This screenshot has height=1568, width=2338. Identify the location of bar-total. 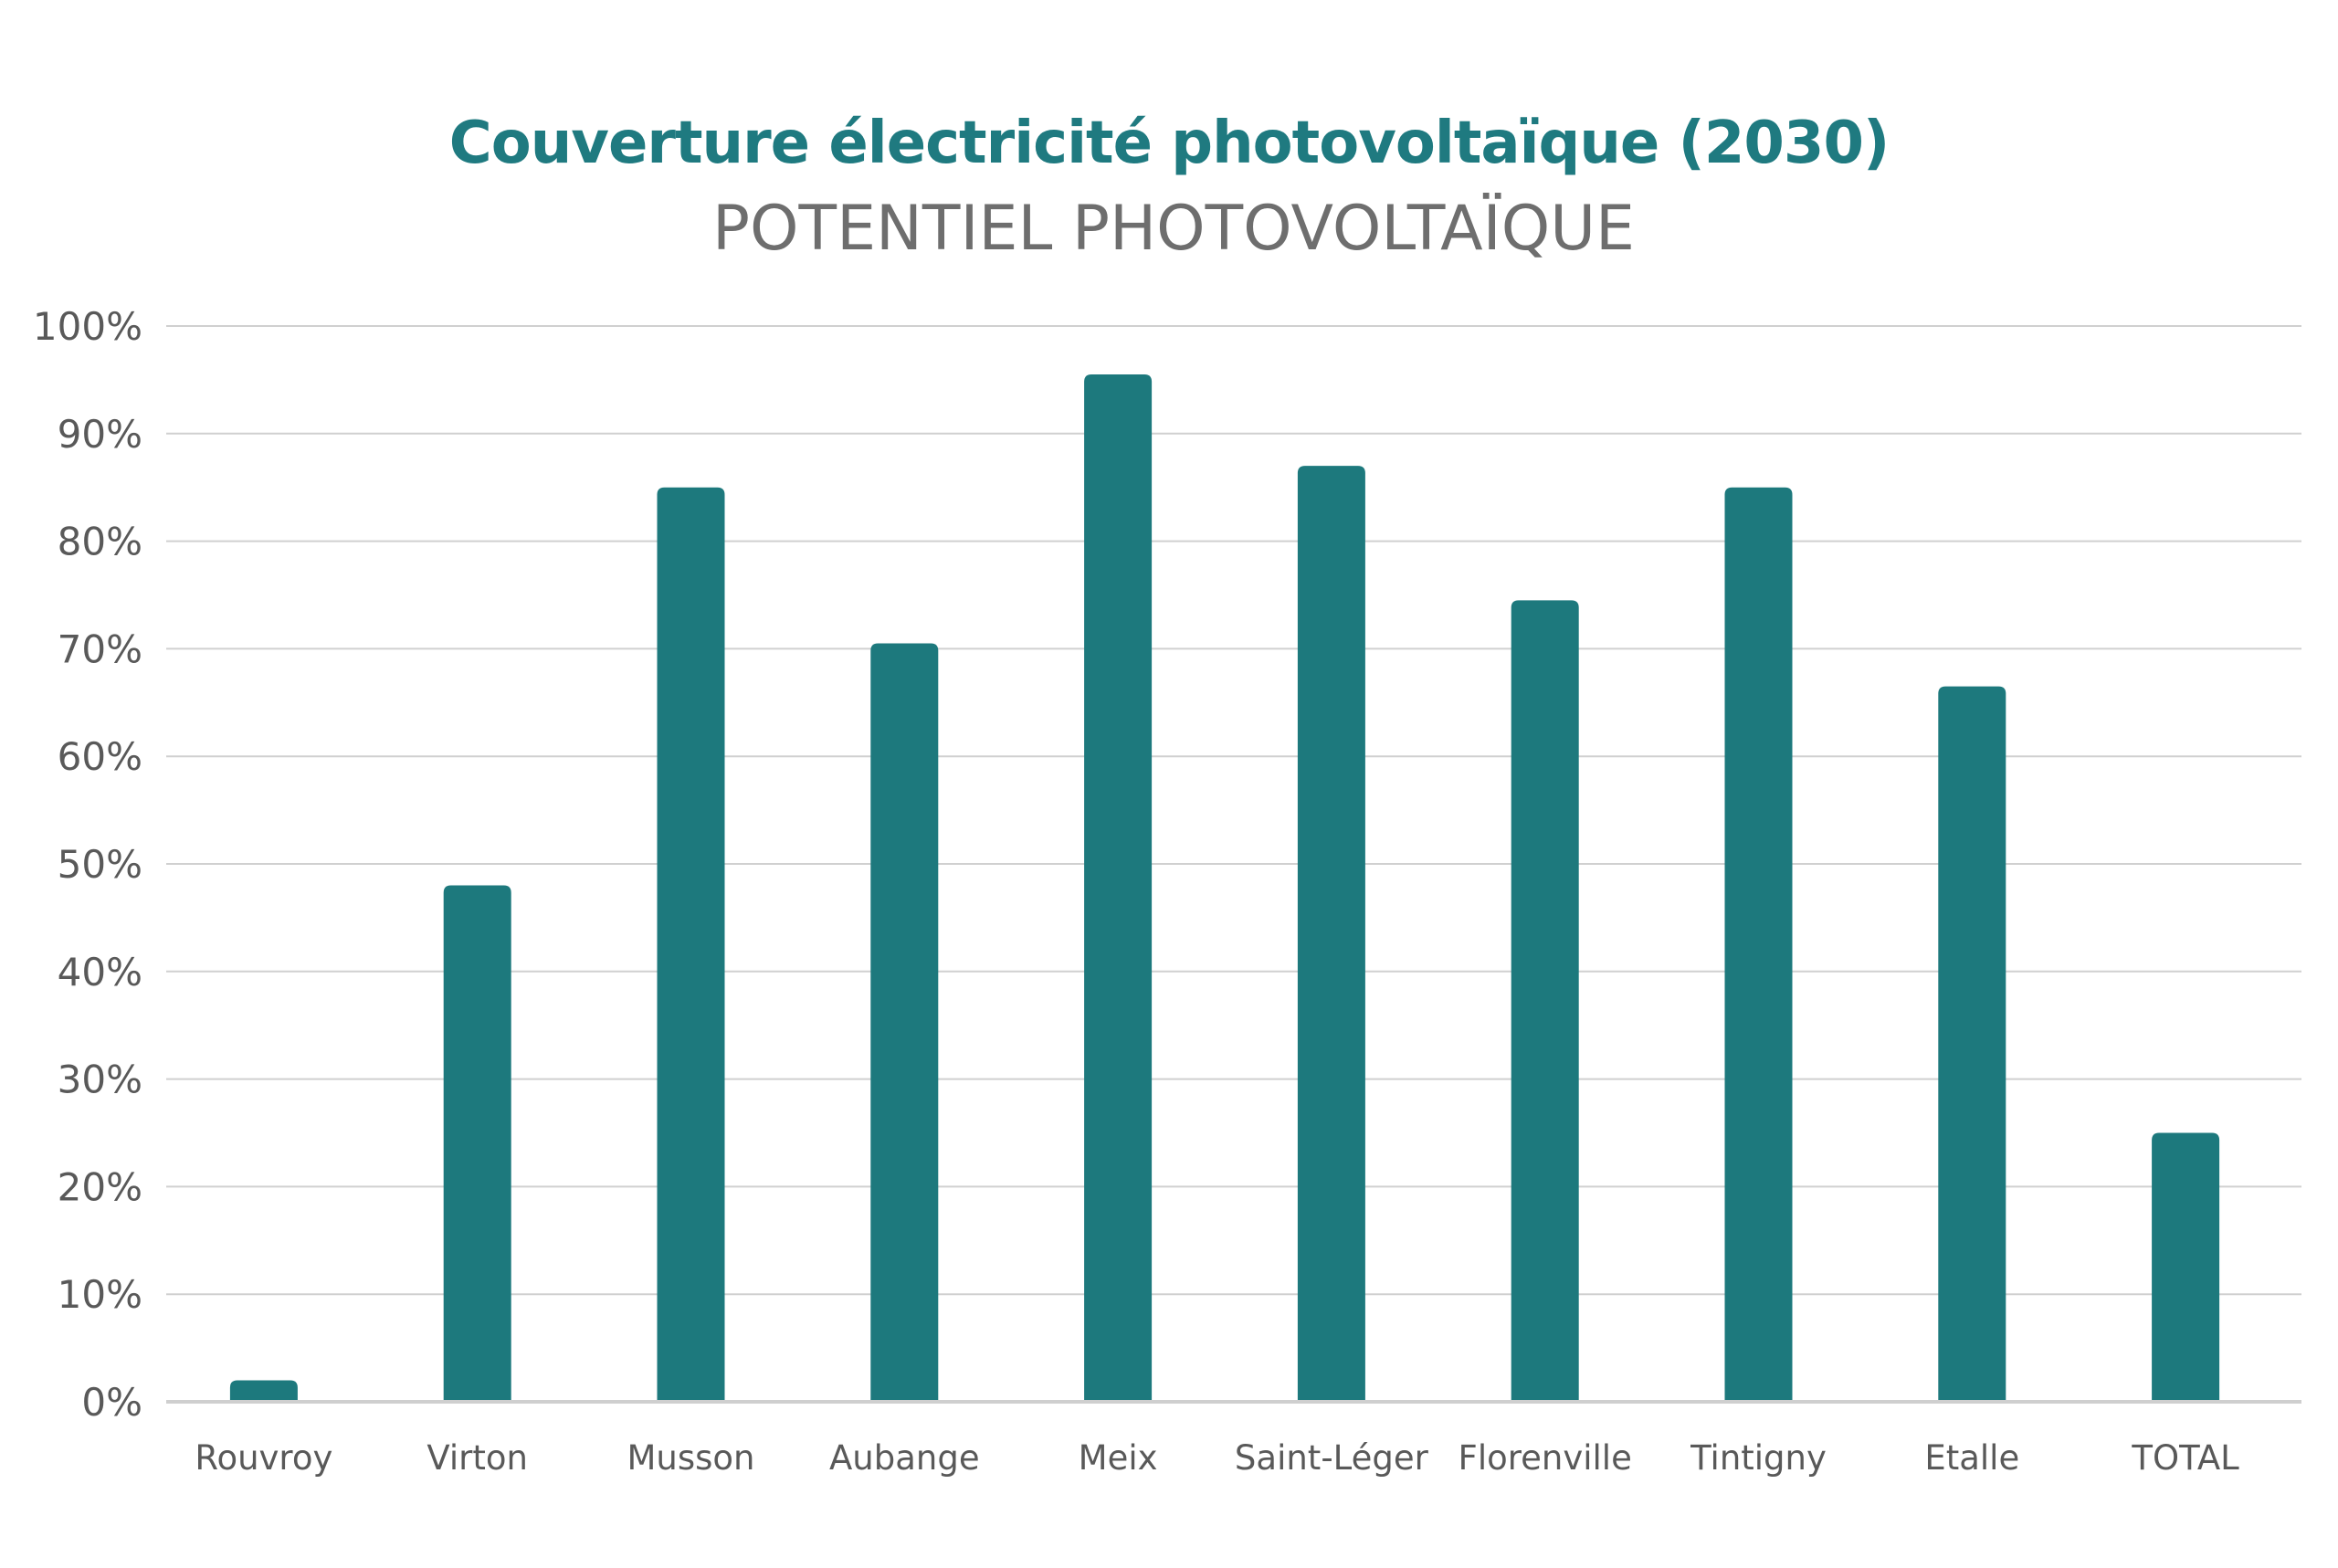
(2186, 1267).